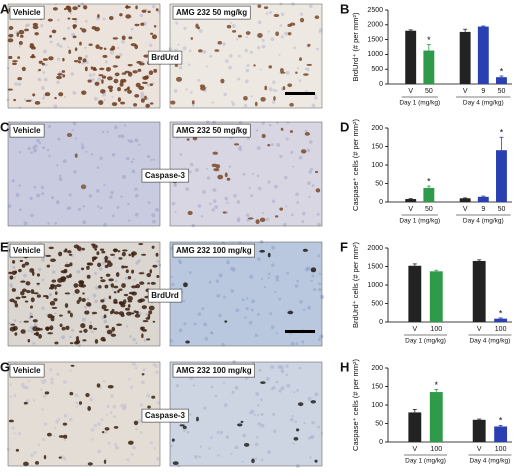  I want to click on stain-label-box, so click(165, 415).